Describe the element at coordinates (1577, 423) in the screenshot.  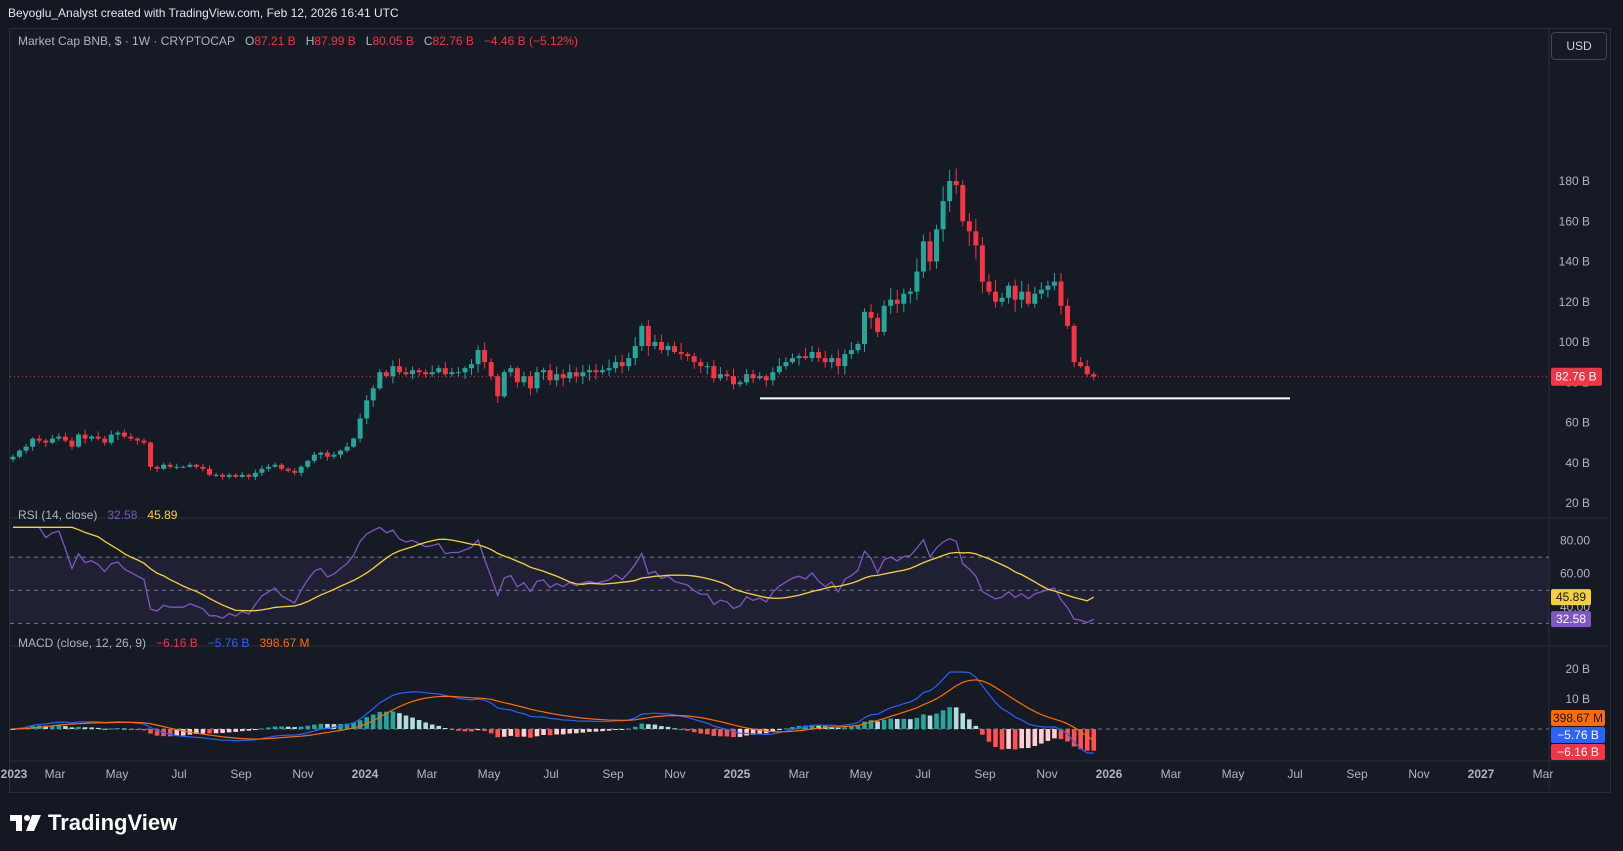
I see `price-tick-label: 60 B` at that location.